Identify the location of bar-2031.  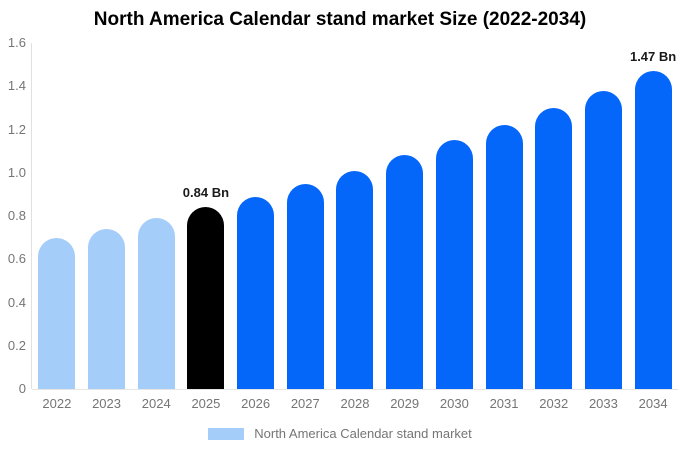
(504, 257).